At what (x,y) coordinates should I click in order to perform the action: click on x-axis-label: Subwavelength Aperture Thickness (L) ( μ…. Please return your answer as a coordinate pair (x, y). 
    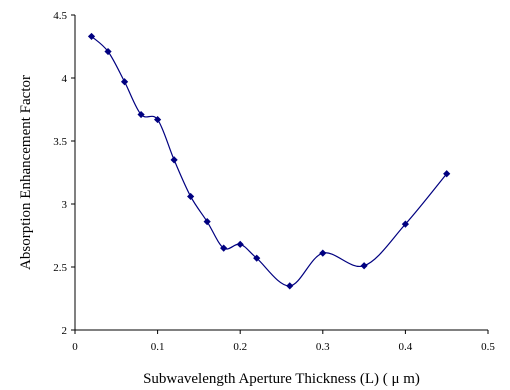
    Looking at the image, I should click on (281, 379).